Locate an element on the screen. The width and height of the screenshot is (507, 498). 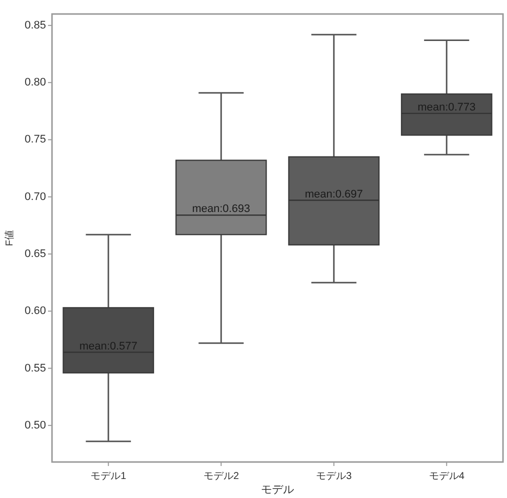
x-tick-label: モデル2 is located at coordinates (221, 476).